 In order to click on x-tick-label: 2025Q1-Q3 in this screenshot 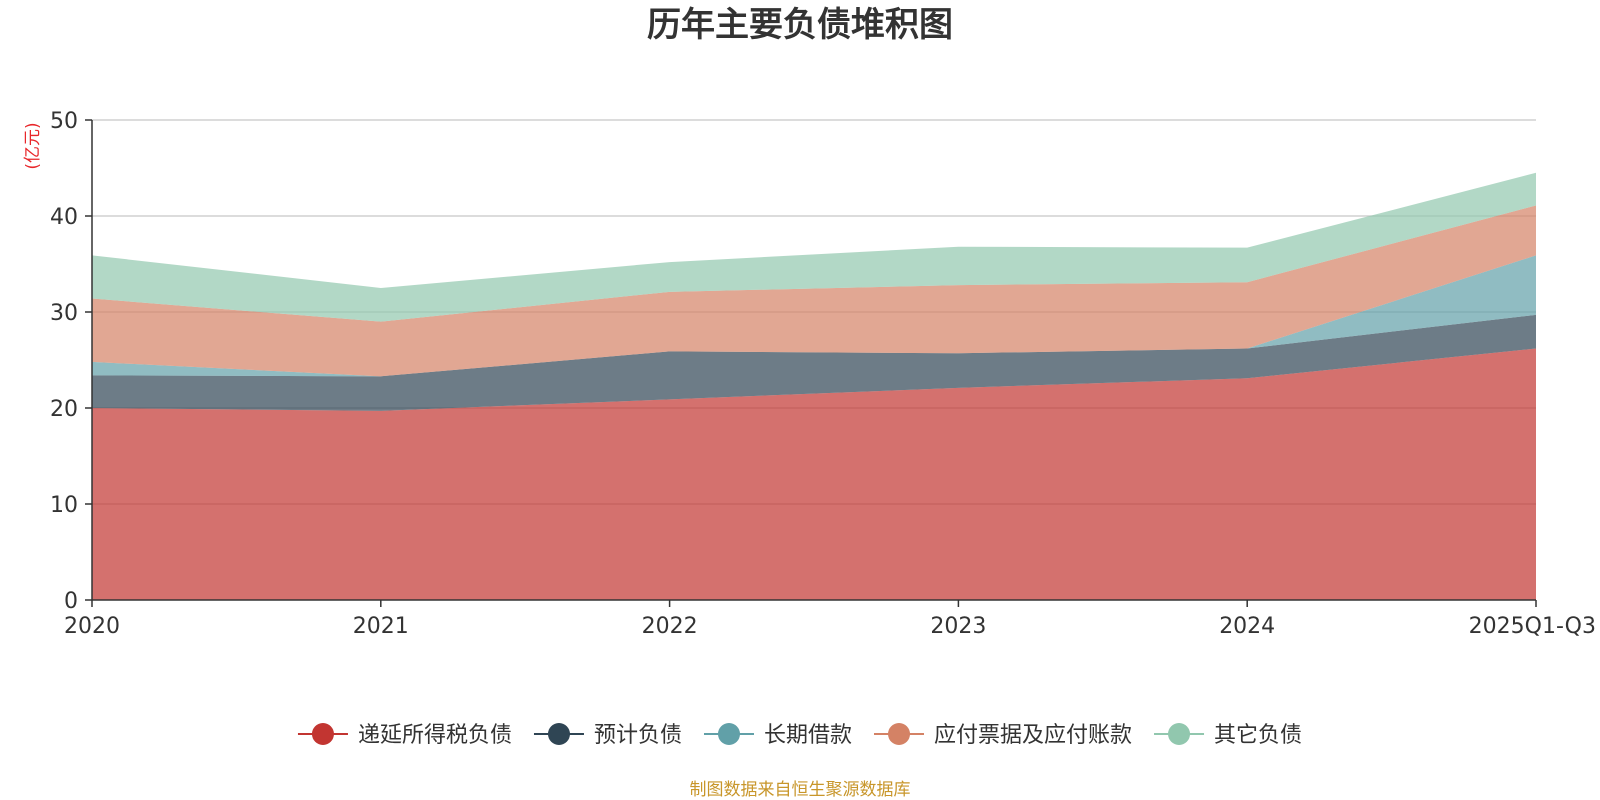, I will do `click(1532, 626)`.